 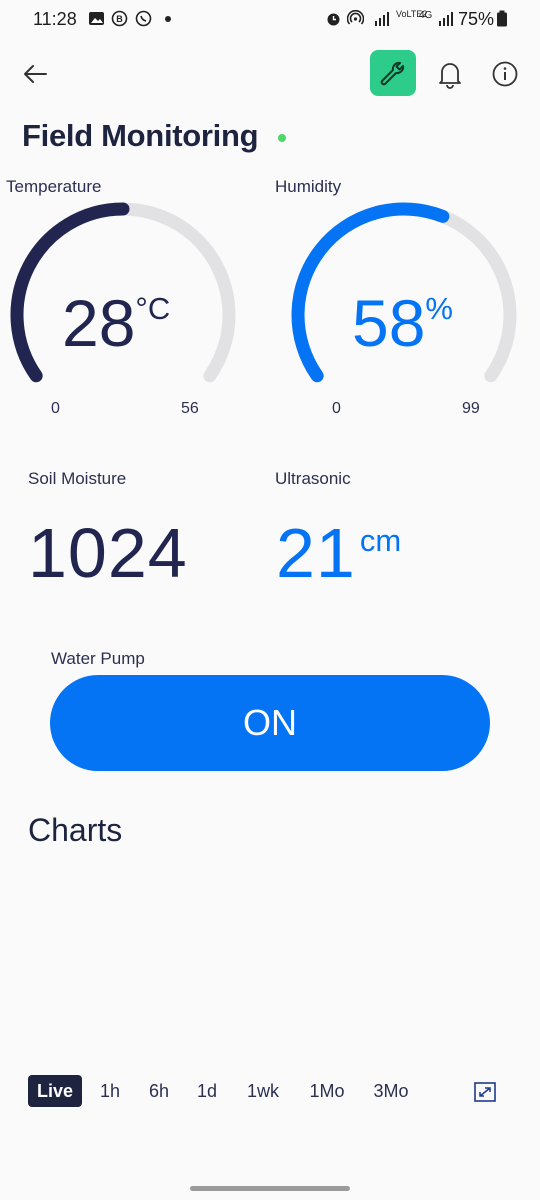 What do you see at coordinates (471, 408) in the screenshot?
I see `humidity-max: 99` at bounding box center [471, 408].